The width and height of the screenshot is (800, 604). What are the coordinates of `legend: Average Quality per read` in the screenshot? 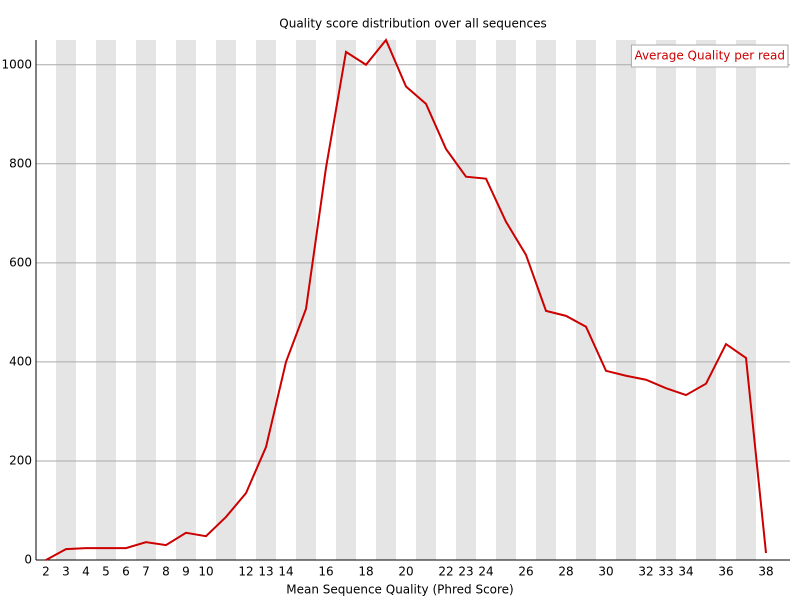 It's located at (709, 56).